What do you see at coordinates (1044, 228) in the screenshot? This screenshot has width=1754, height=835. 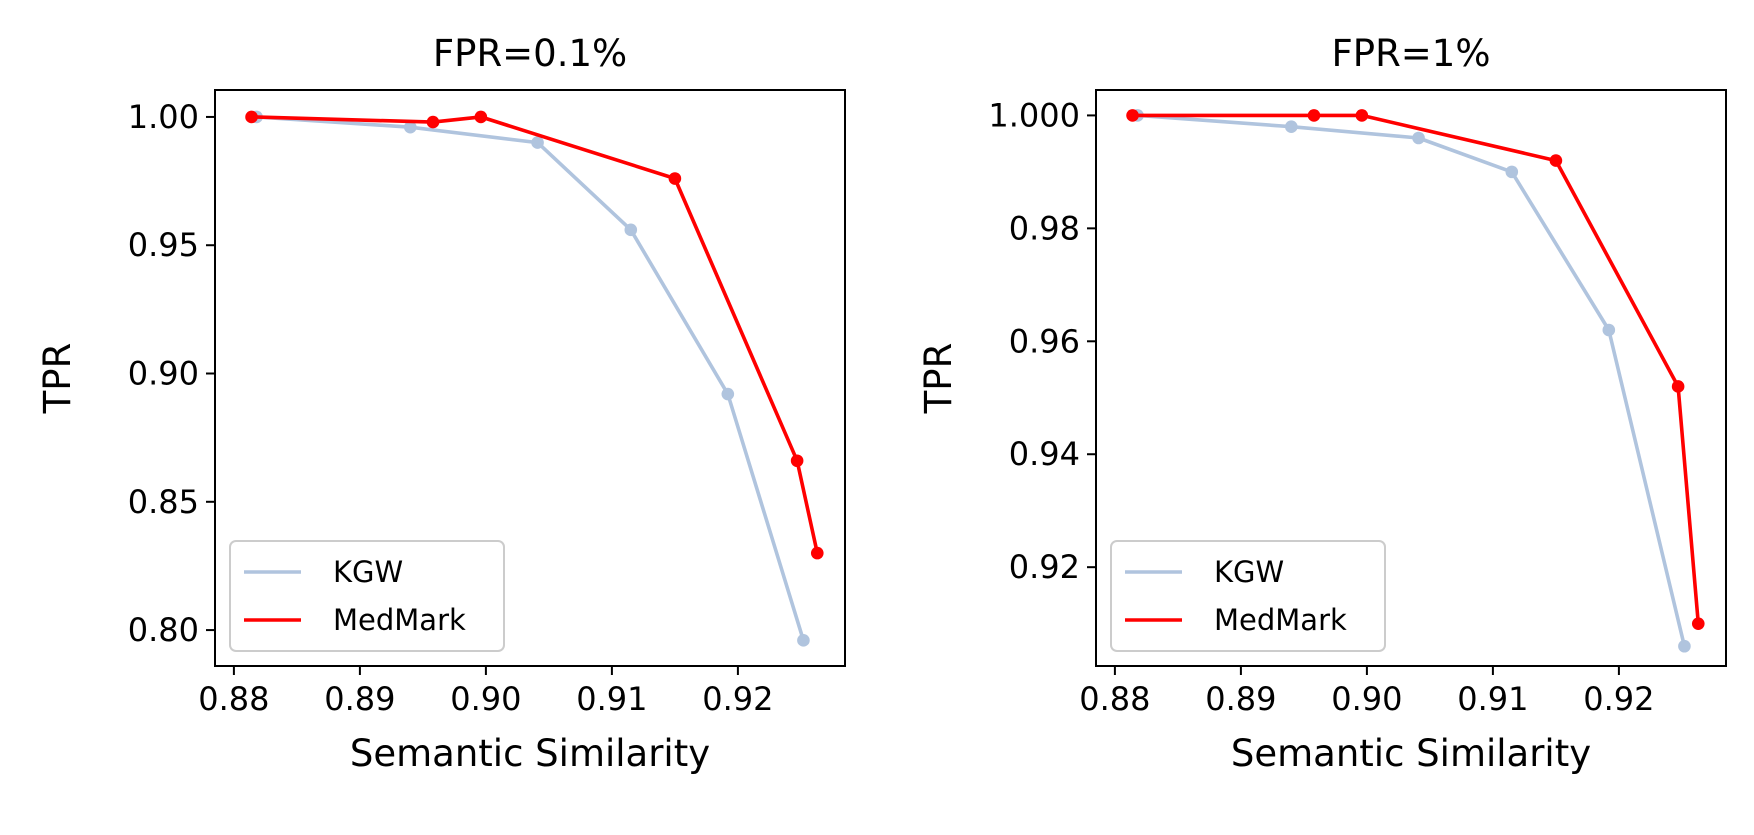 I see `y-tick-label: 0.98` at bounding box center [1044, 228].